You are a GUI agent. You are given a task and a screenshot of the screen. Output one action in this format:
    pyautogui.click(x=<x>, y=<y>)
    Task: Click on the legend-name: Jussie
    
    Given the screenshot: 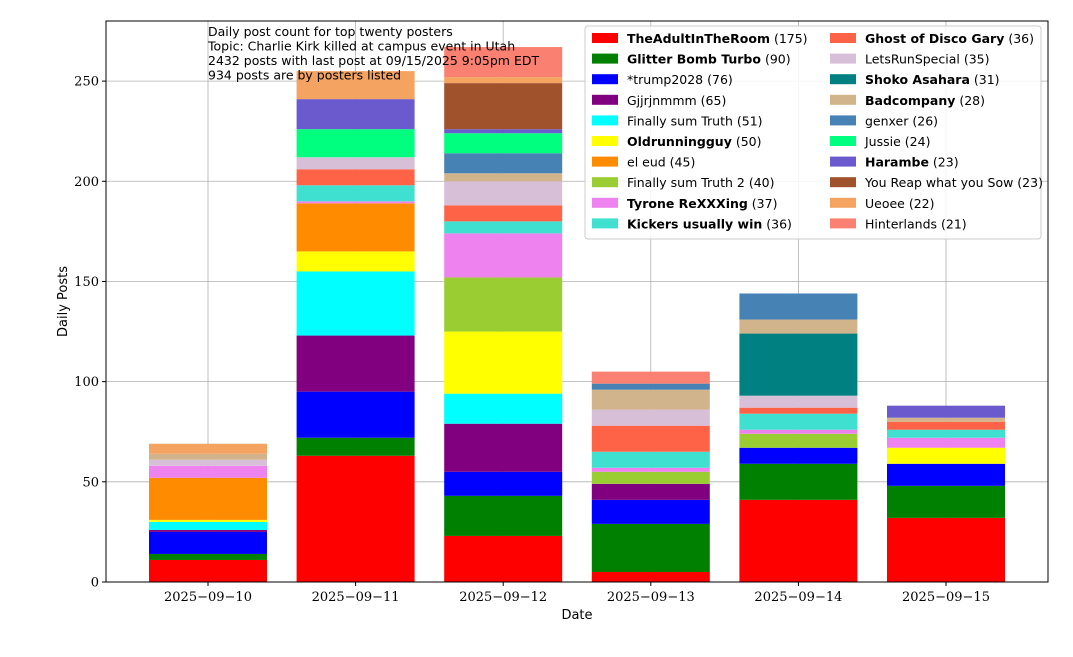 What is the action you would take?
    pyautogui.click(x=882, y=141)
    